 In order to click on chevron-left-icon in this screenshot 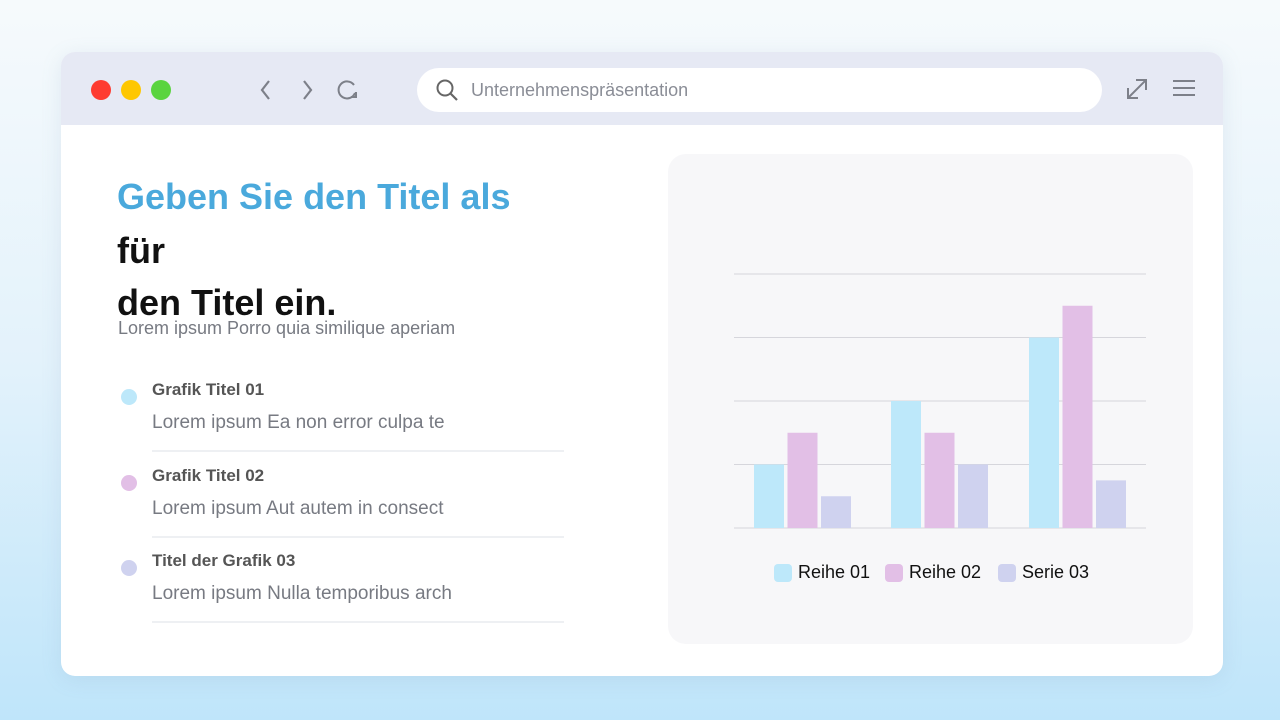, I will do `click(265, 90)`.